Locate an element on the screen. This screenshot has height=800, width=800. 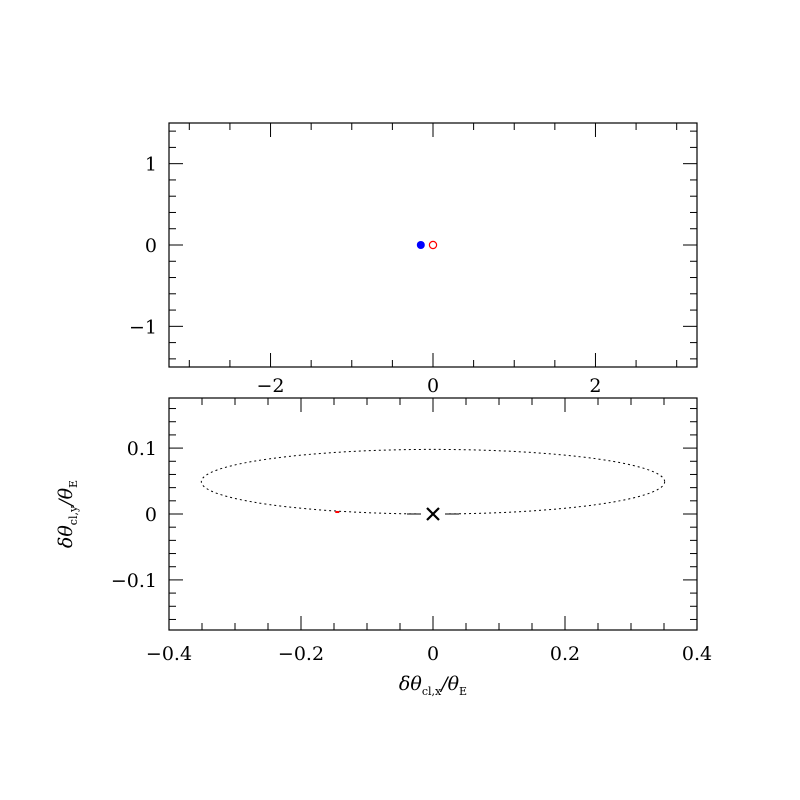
x-tick-label: −0.2 is located at coordinates (301, 654).